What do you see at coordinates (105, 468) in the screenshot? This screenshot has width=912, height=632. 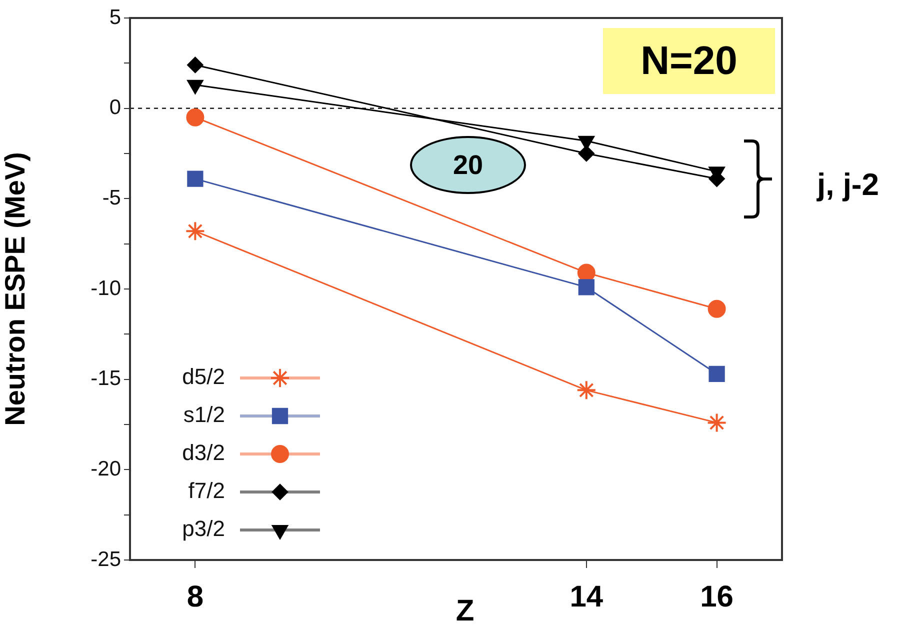 I see `y-tick-label: -20` at bounding box center [105, 468].